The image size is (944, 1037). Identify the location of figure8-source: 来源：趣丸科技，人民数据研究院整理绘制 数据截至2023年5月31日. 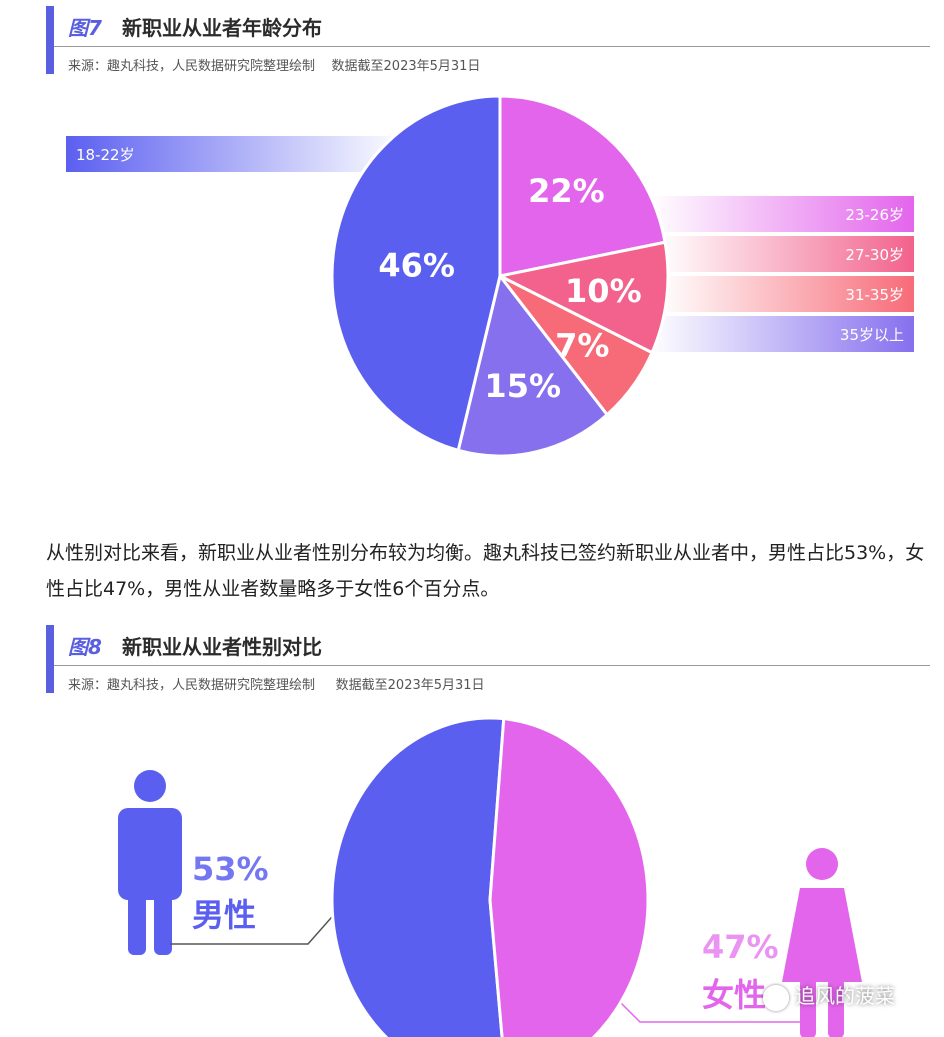
(276, 685).